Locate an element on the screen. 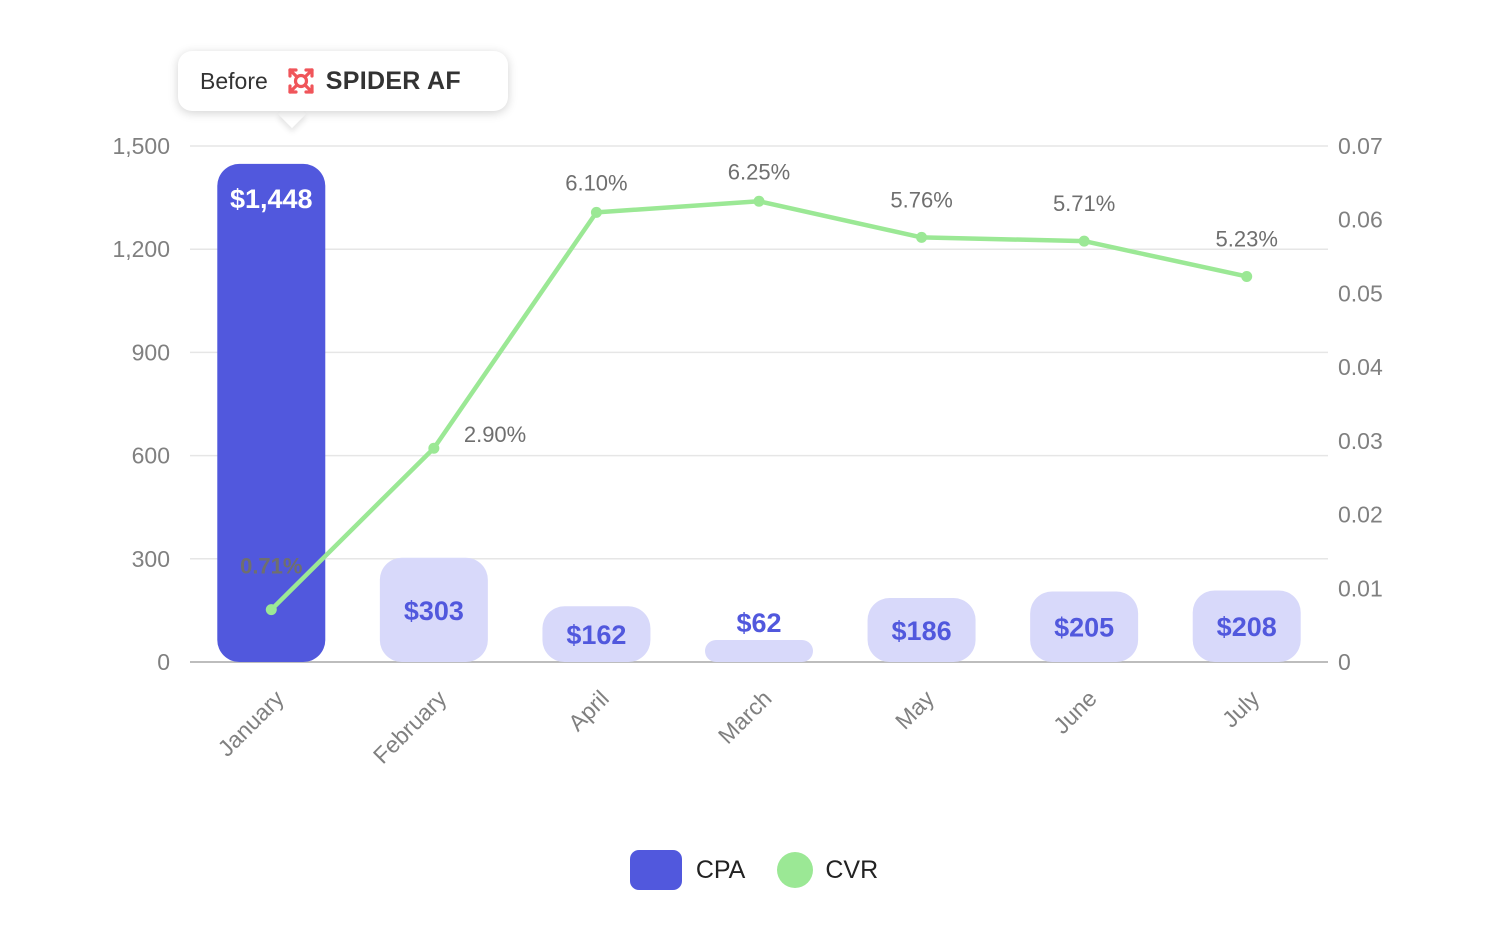  cpa-data-label: $1,448 is located at coordinates (271, 199).